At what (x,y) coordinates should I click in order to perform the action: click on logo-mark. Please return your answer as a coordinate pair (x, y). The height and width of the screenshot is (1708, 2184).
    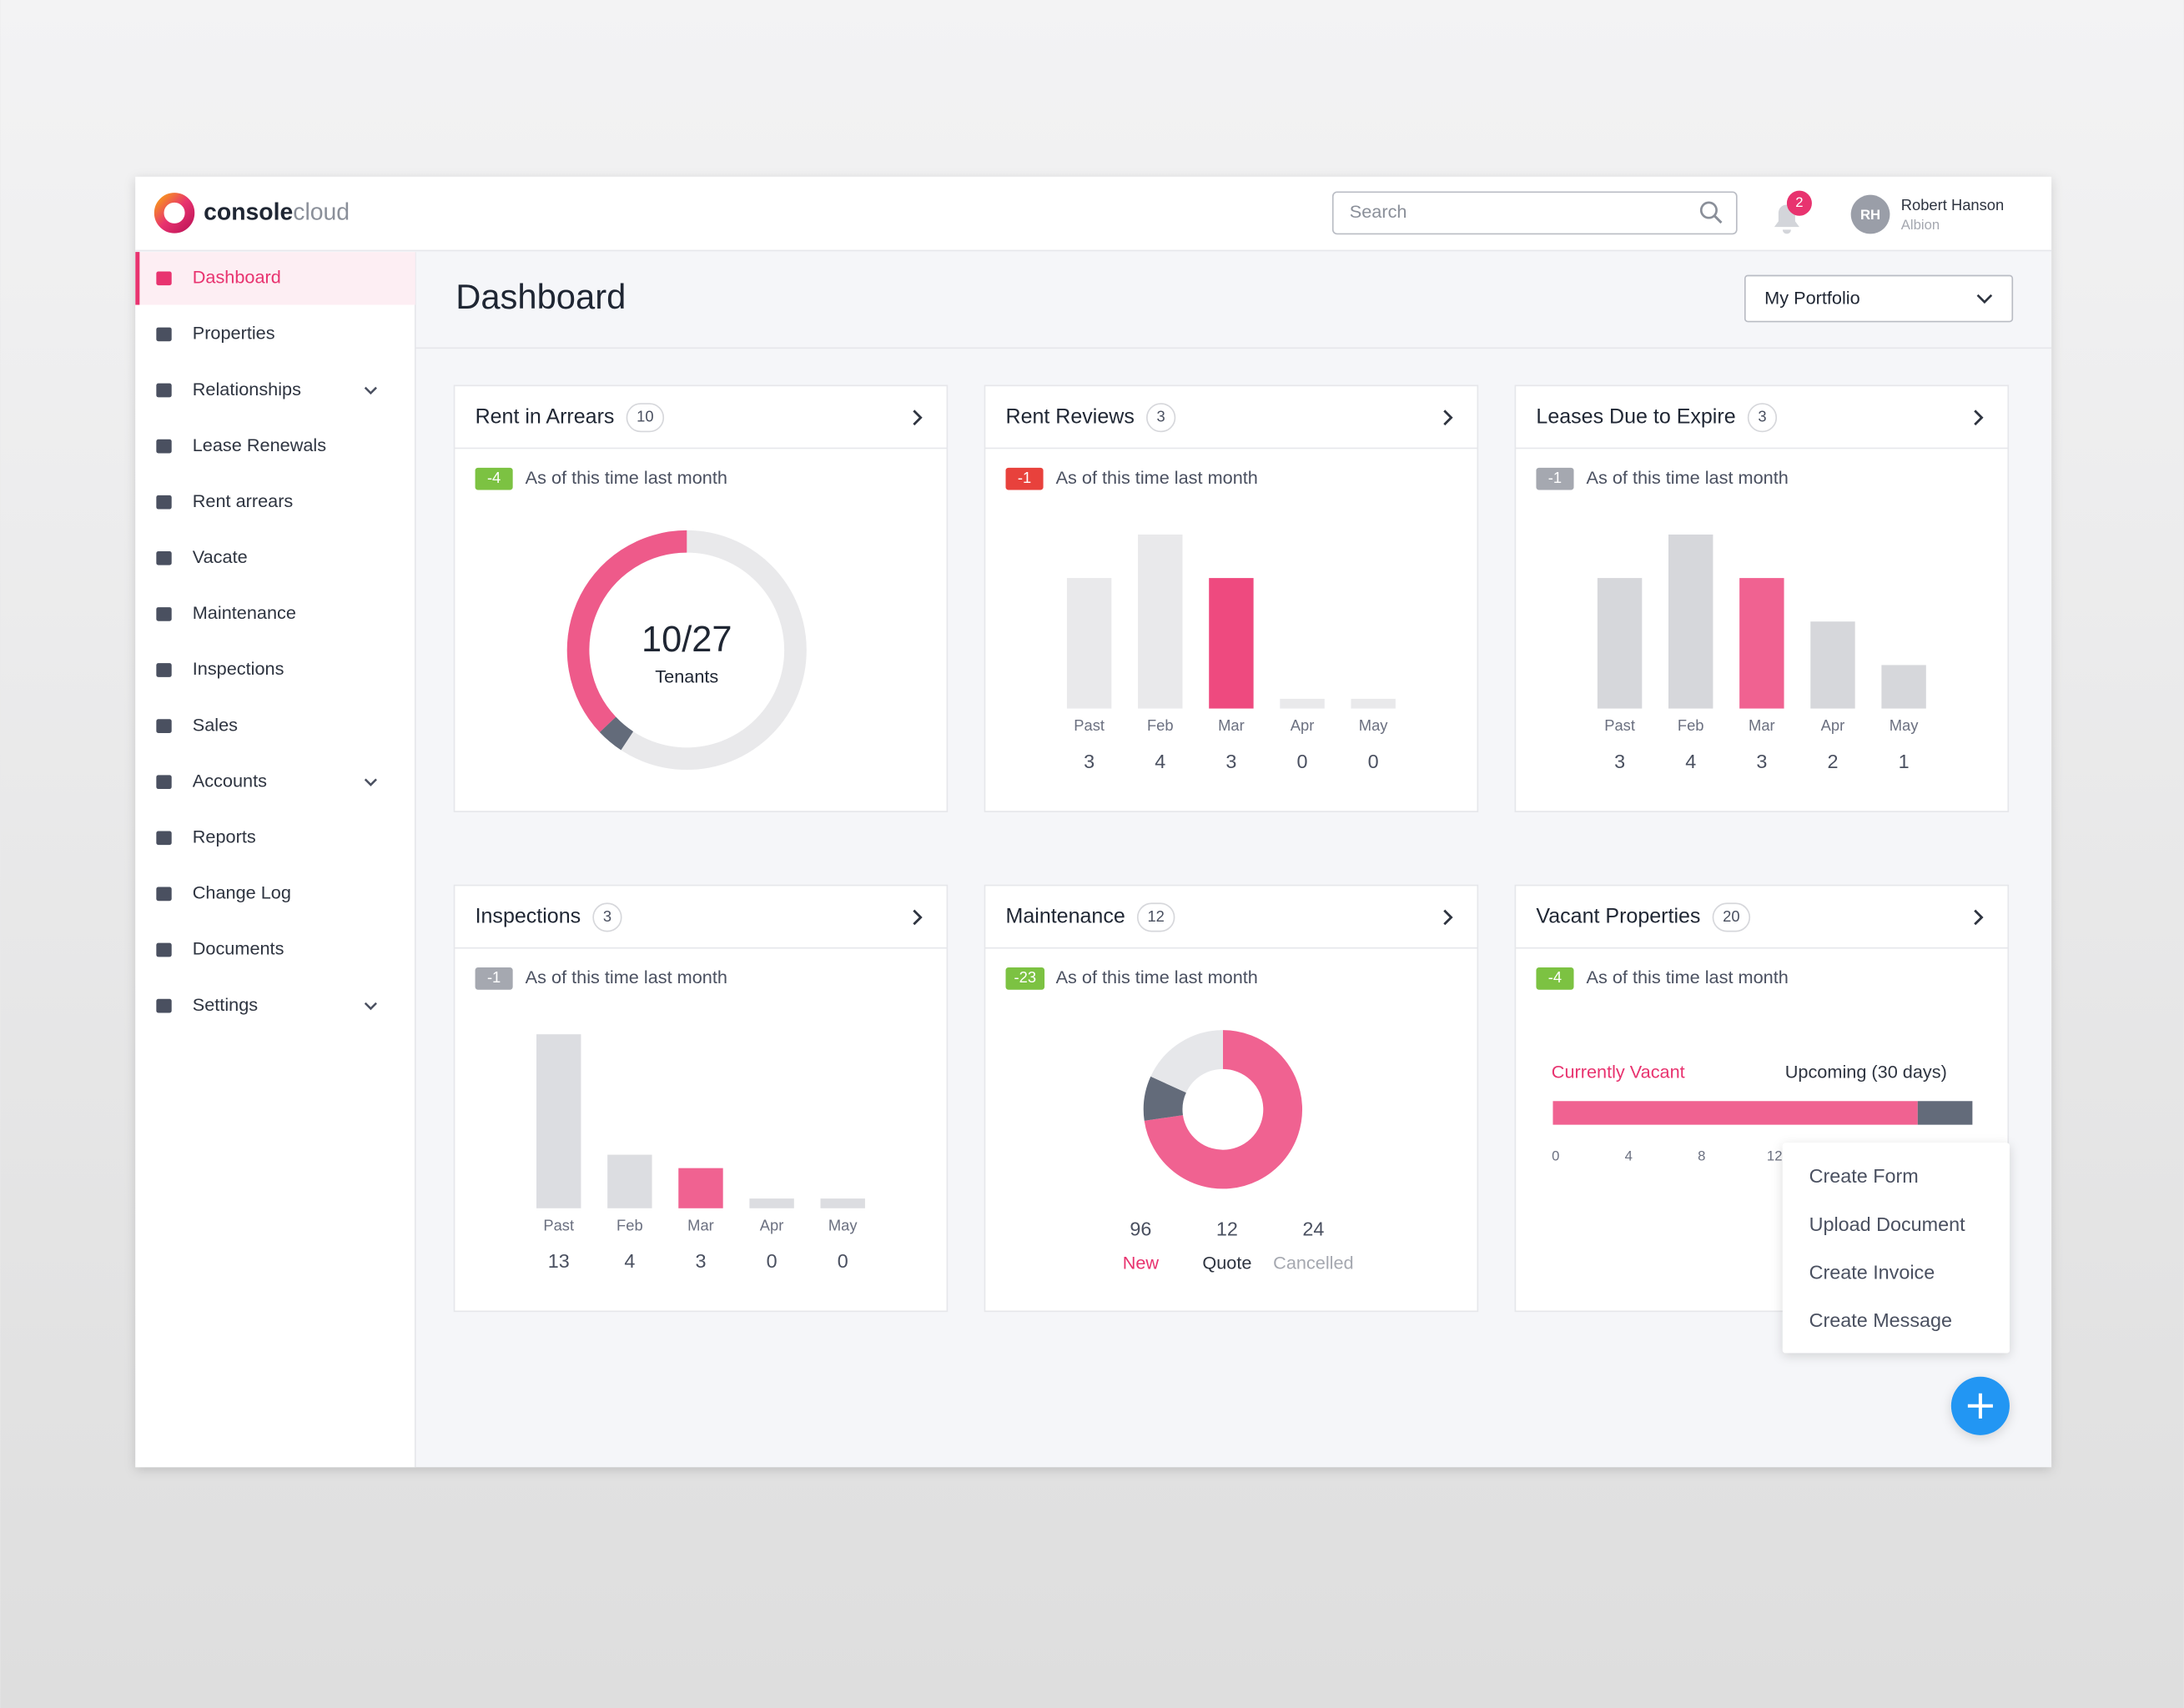
    Looking at the image, I should click on (174, 213).